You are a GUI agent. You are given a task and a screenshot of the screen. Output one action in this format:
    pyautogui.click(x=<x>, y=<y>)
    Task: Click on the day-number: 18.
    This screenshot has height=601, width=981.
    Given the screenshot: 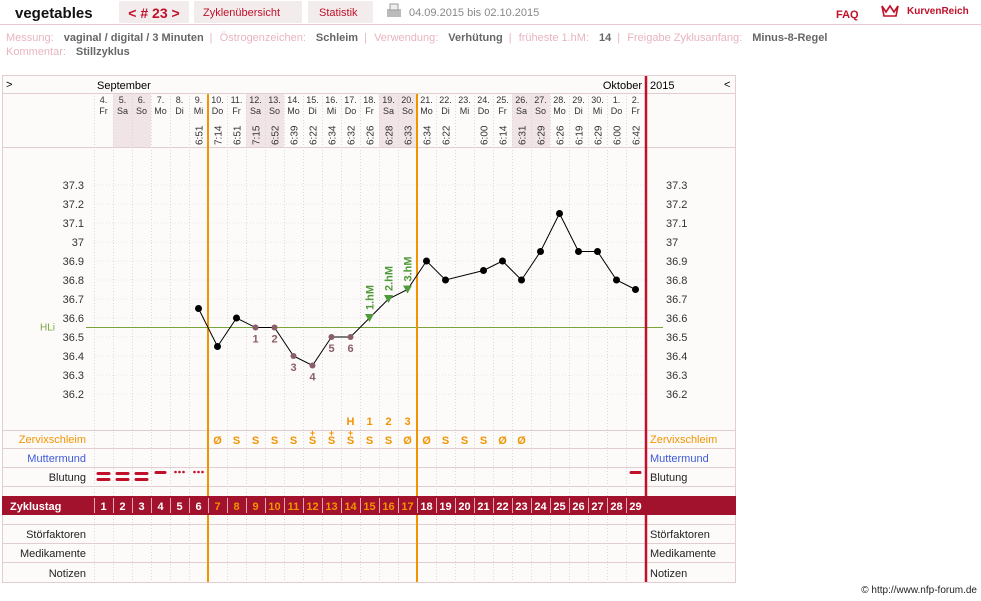 What is the action you would take?
    pyautogui.click(x=369, y=100)
    